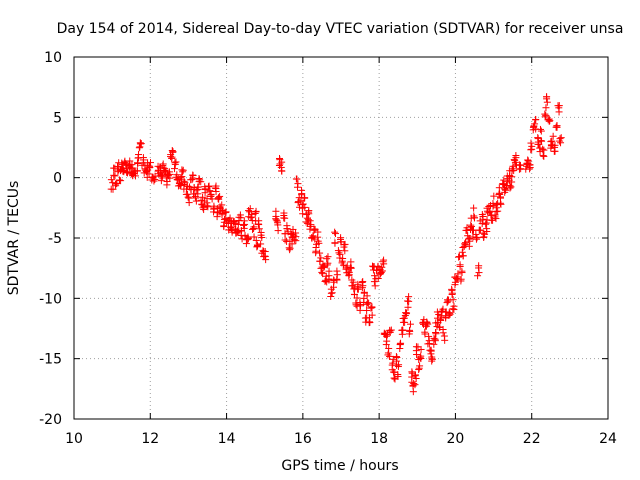 The image size is (640, 480). I want to click on x-tick-label: 12, so click(150, 439).